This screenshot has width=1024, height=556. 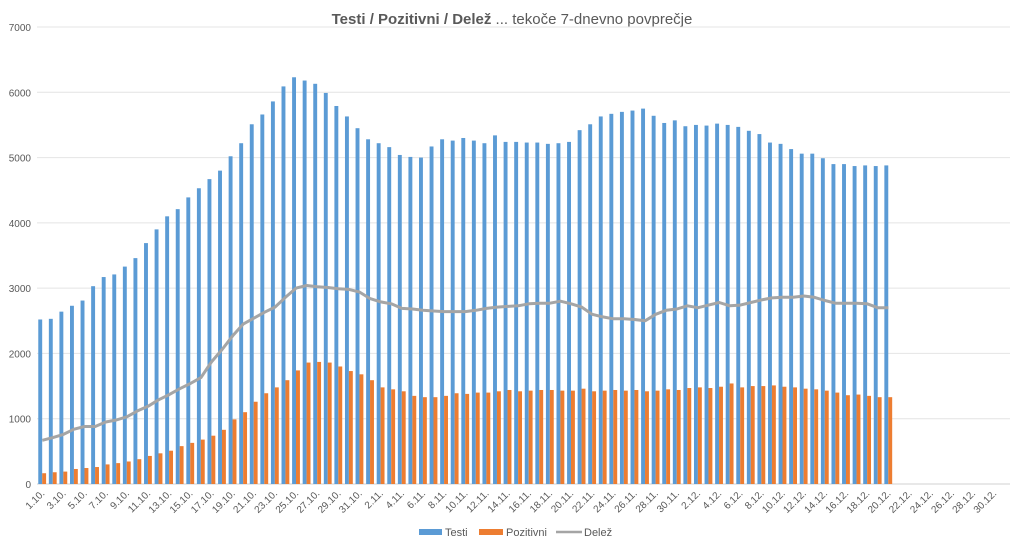 I want to click on y-tick-label: 0, so click(x=28, y=485).